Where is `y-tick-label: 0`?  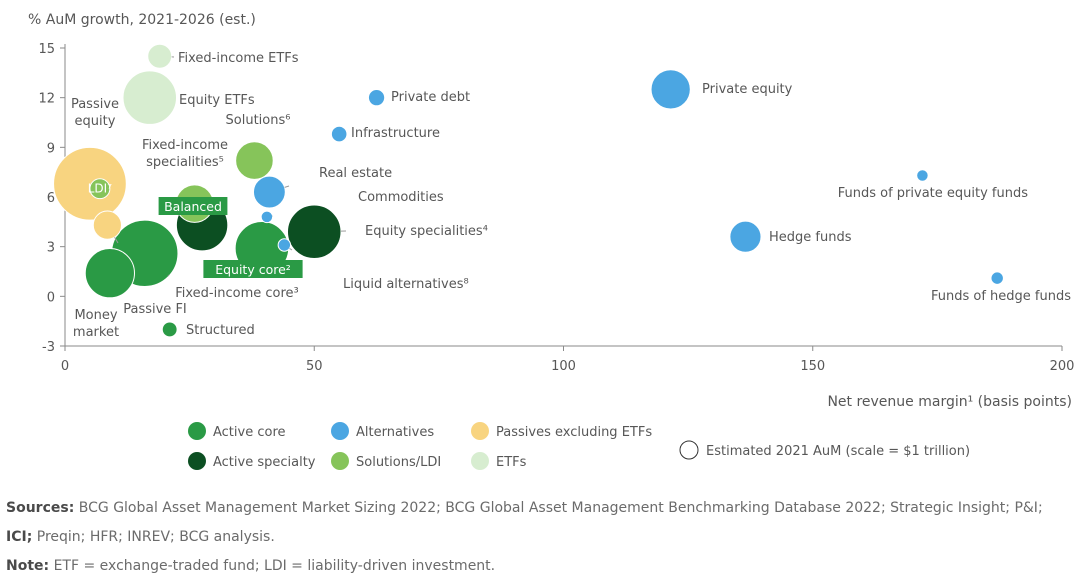 y-tick-label: 0 is located at coordinates (51, 297).